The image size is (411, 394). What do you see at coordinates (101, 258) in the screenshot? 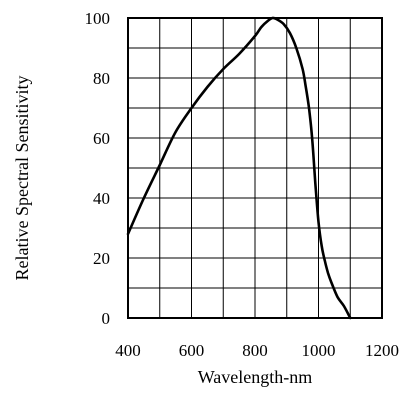
I see `y-tick-label: 20` at bounding box center [101, 258].